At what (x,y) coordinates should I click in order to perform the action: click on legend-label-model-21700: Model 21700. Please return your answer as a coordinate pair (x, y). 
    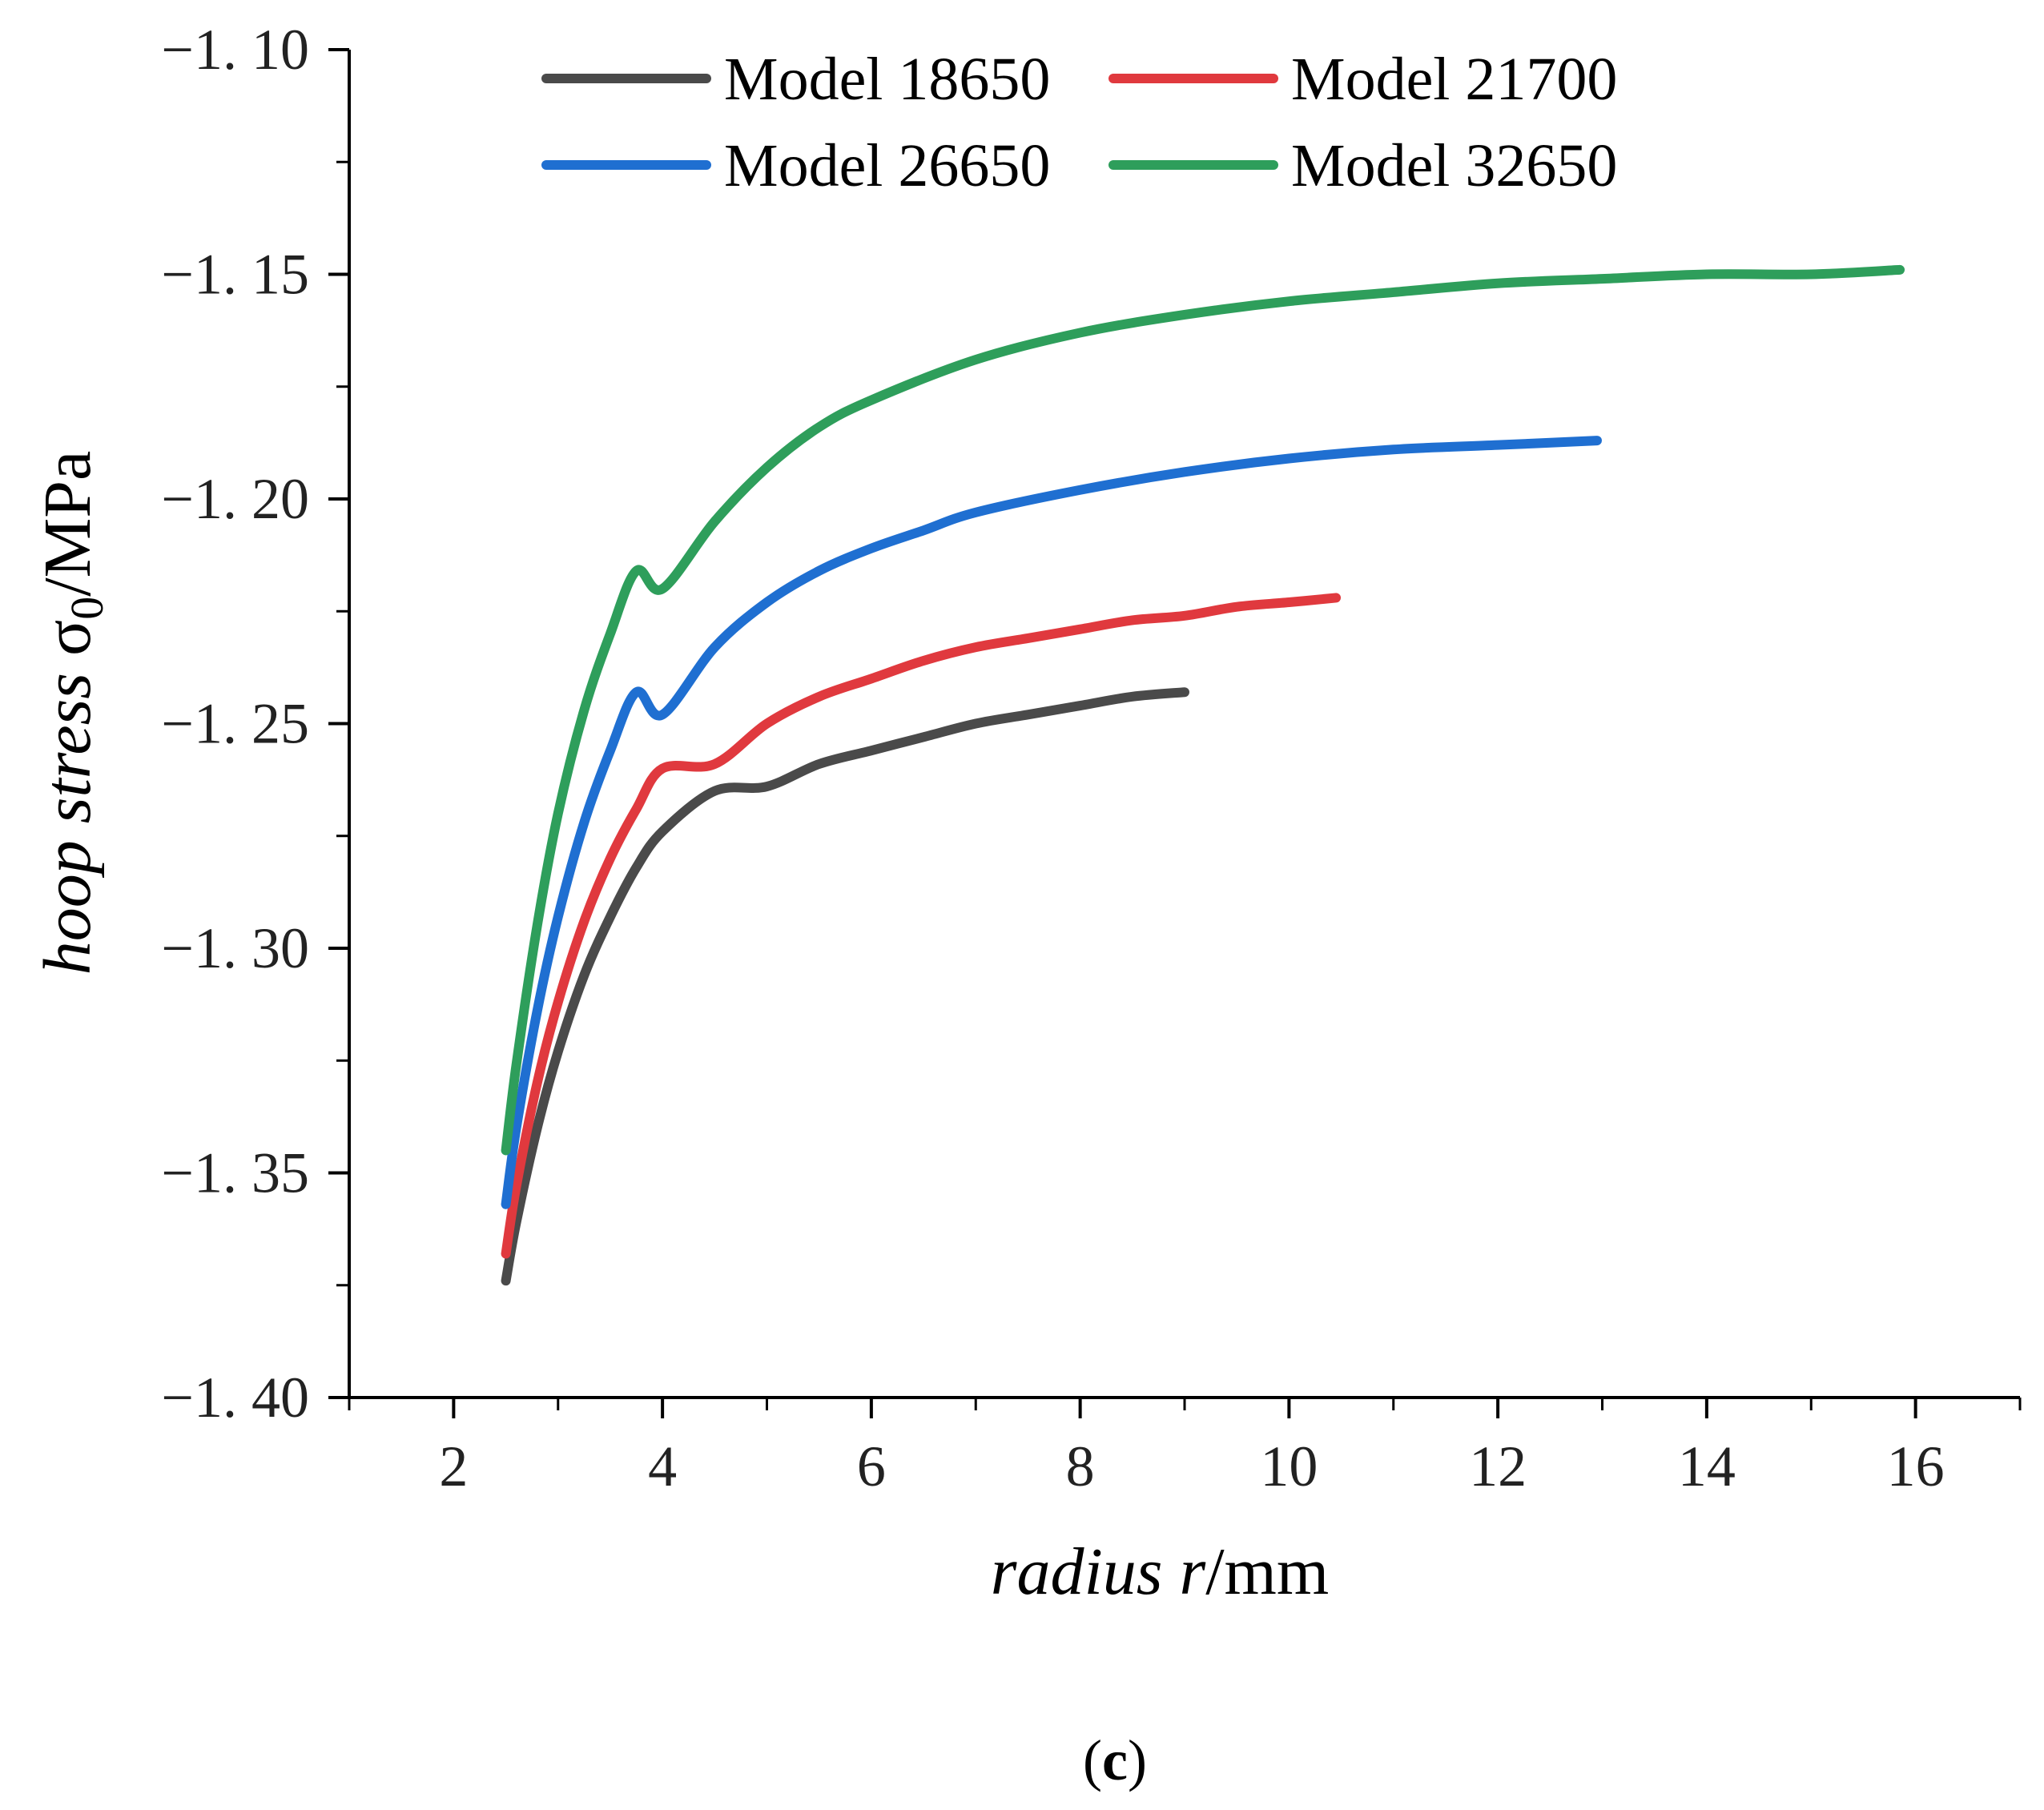
    Looking at the image, I should click on (1454, 79).